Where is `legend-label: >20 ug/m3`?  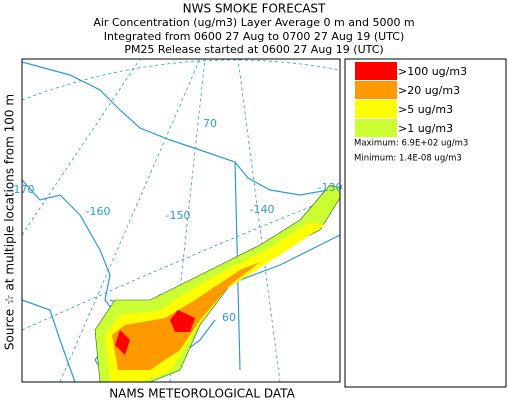
legend-label: >20 ug/m3 is located at coordinates (429, 90).